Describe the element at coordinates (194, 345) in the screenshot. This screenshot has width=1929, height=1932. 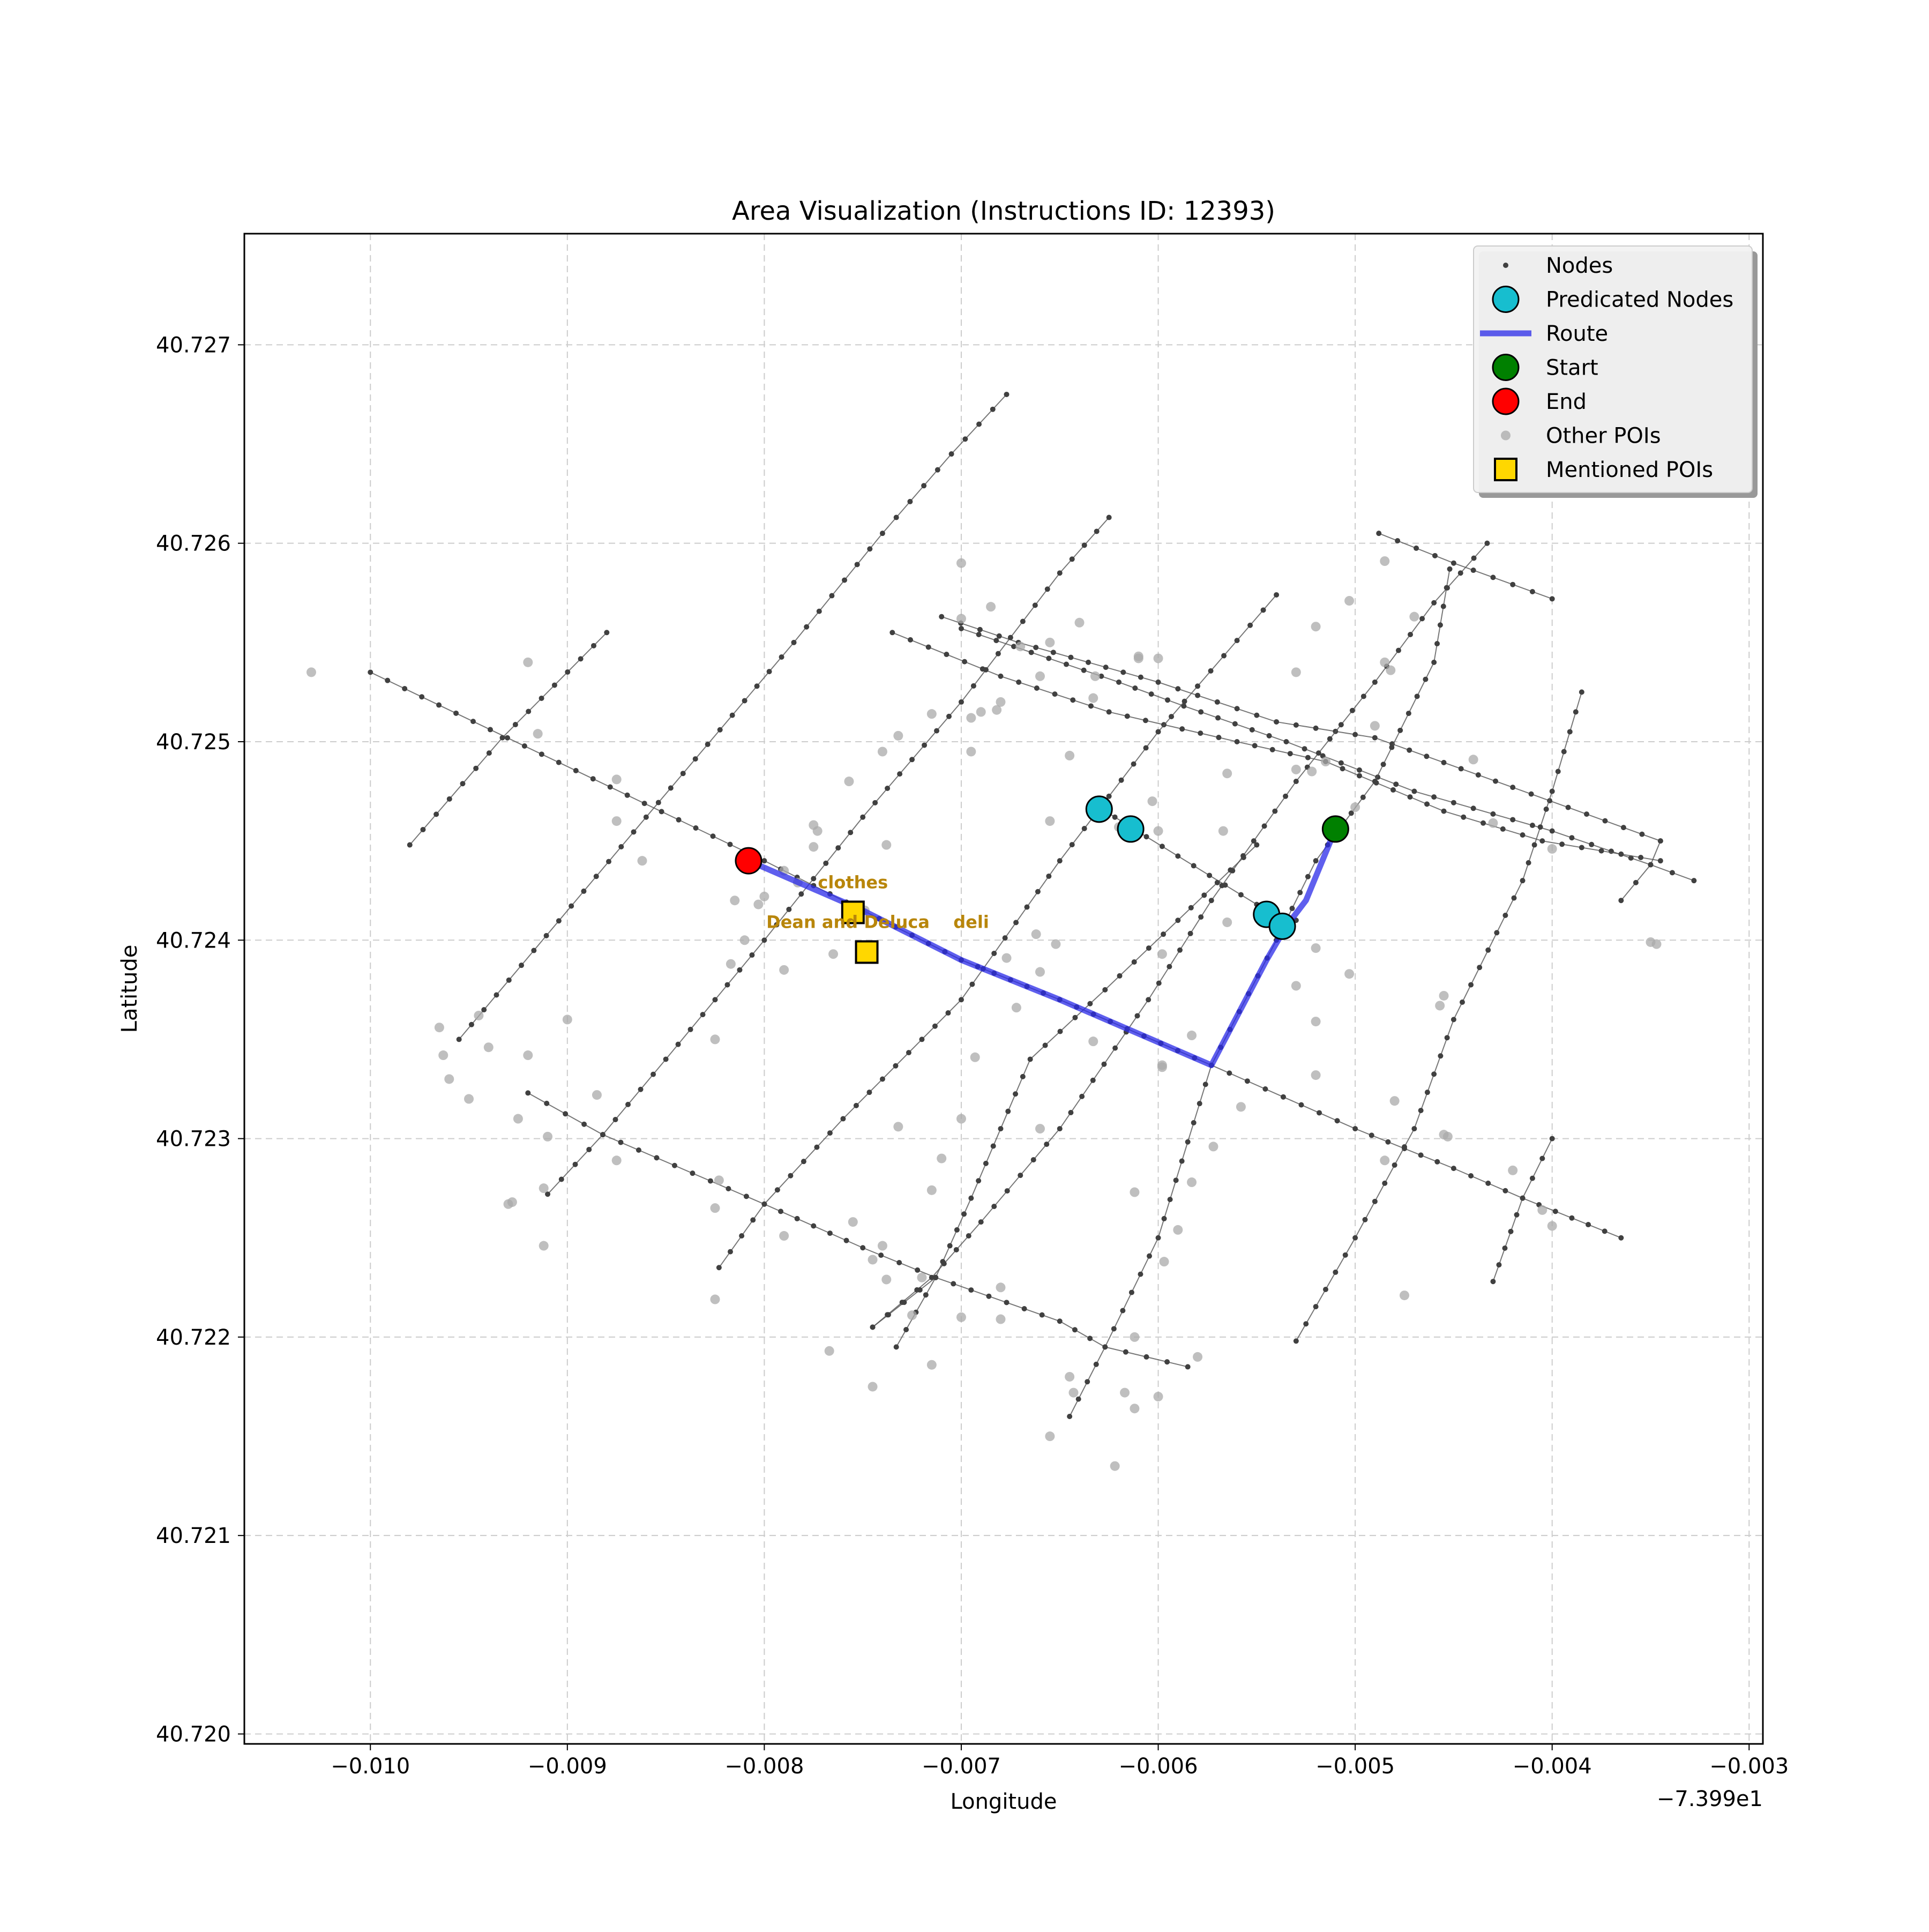
I see `y-tick-label: 40.727` at that location.